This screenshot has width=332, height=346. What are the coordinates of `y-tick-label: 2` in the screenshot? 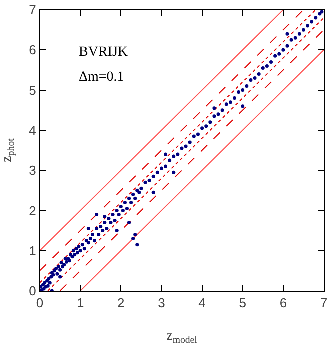 It's located at (32, 210).